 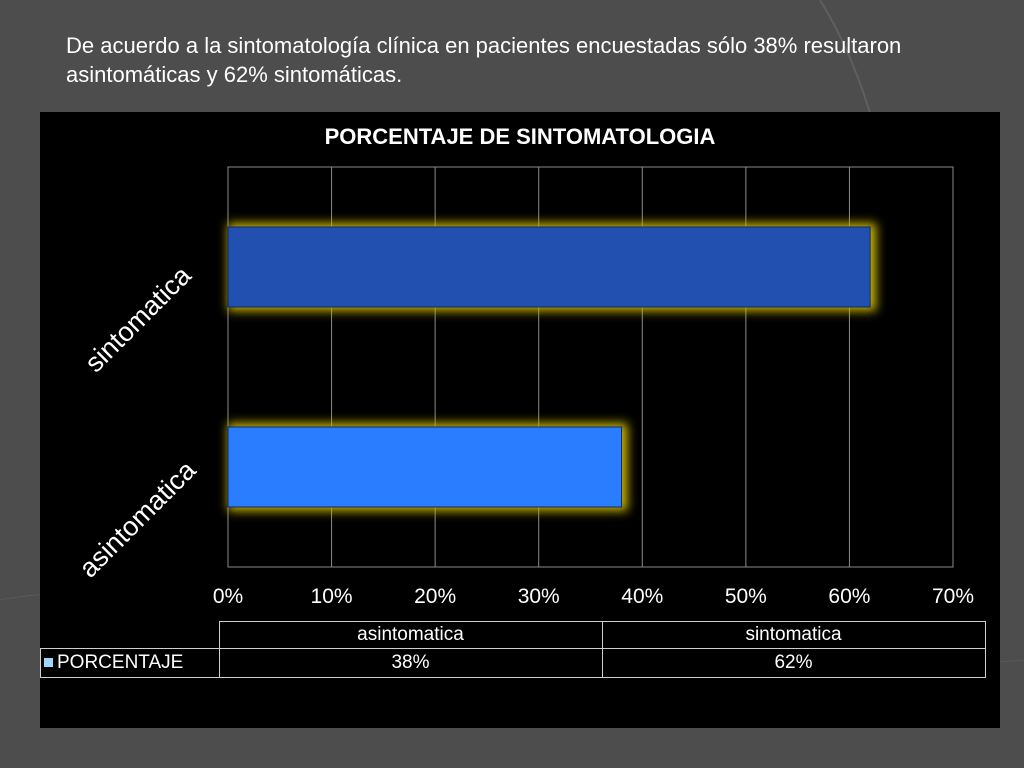 What do you see at coordinates (410, 635) in the screenshot?
I see `table-header-asintomatica: asintomatica` at bounding box center [410, 635].